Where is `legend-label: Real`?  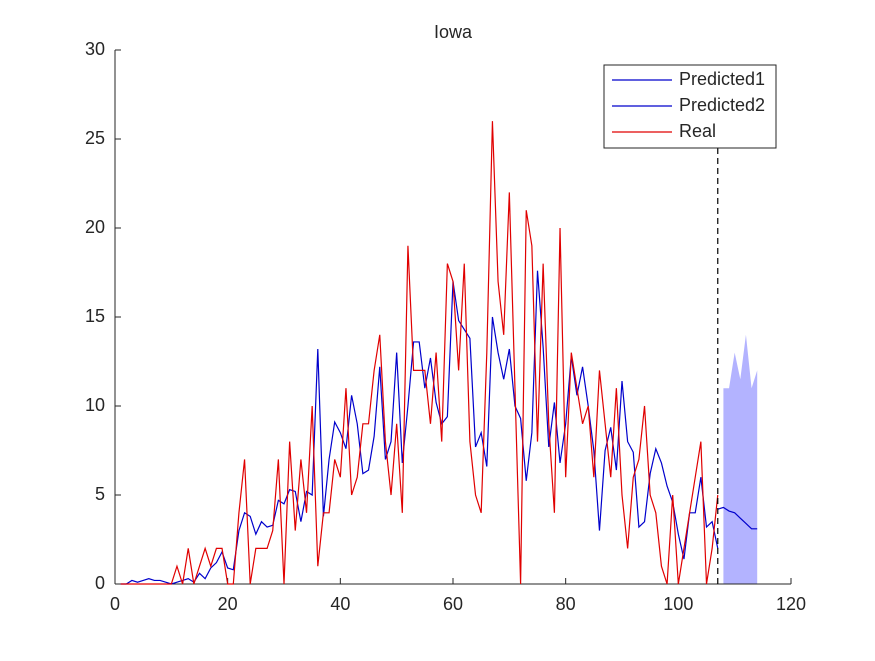
legend-label: Real is located at coordinates (697, 131).